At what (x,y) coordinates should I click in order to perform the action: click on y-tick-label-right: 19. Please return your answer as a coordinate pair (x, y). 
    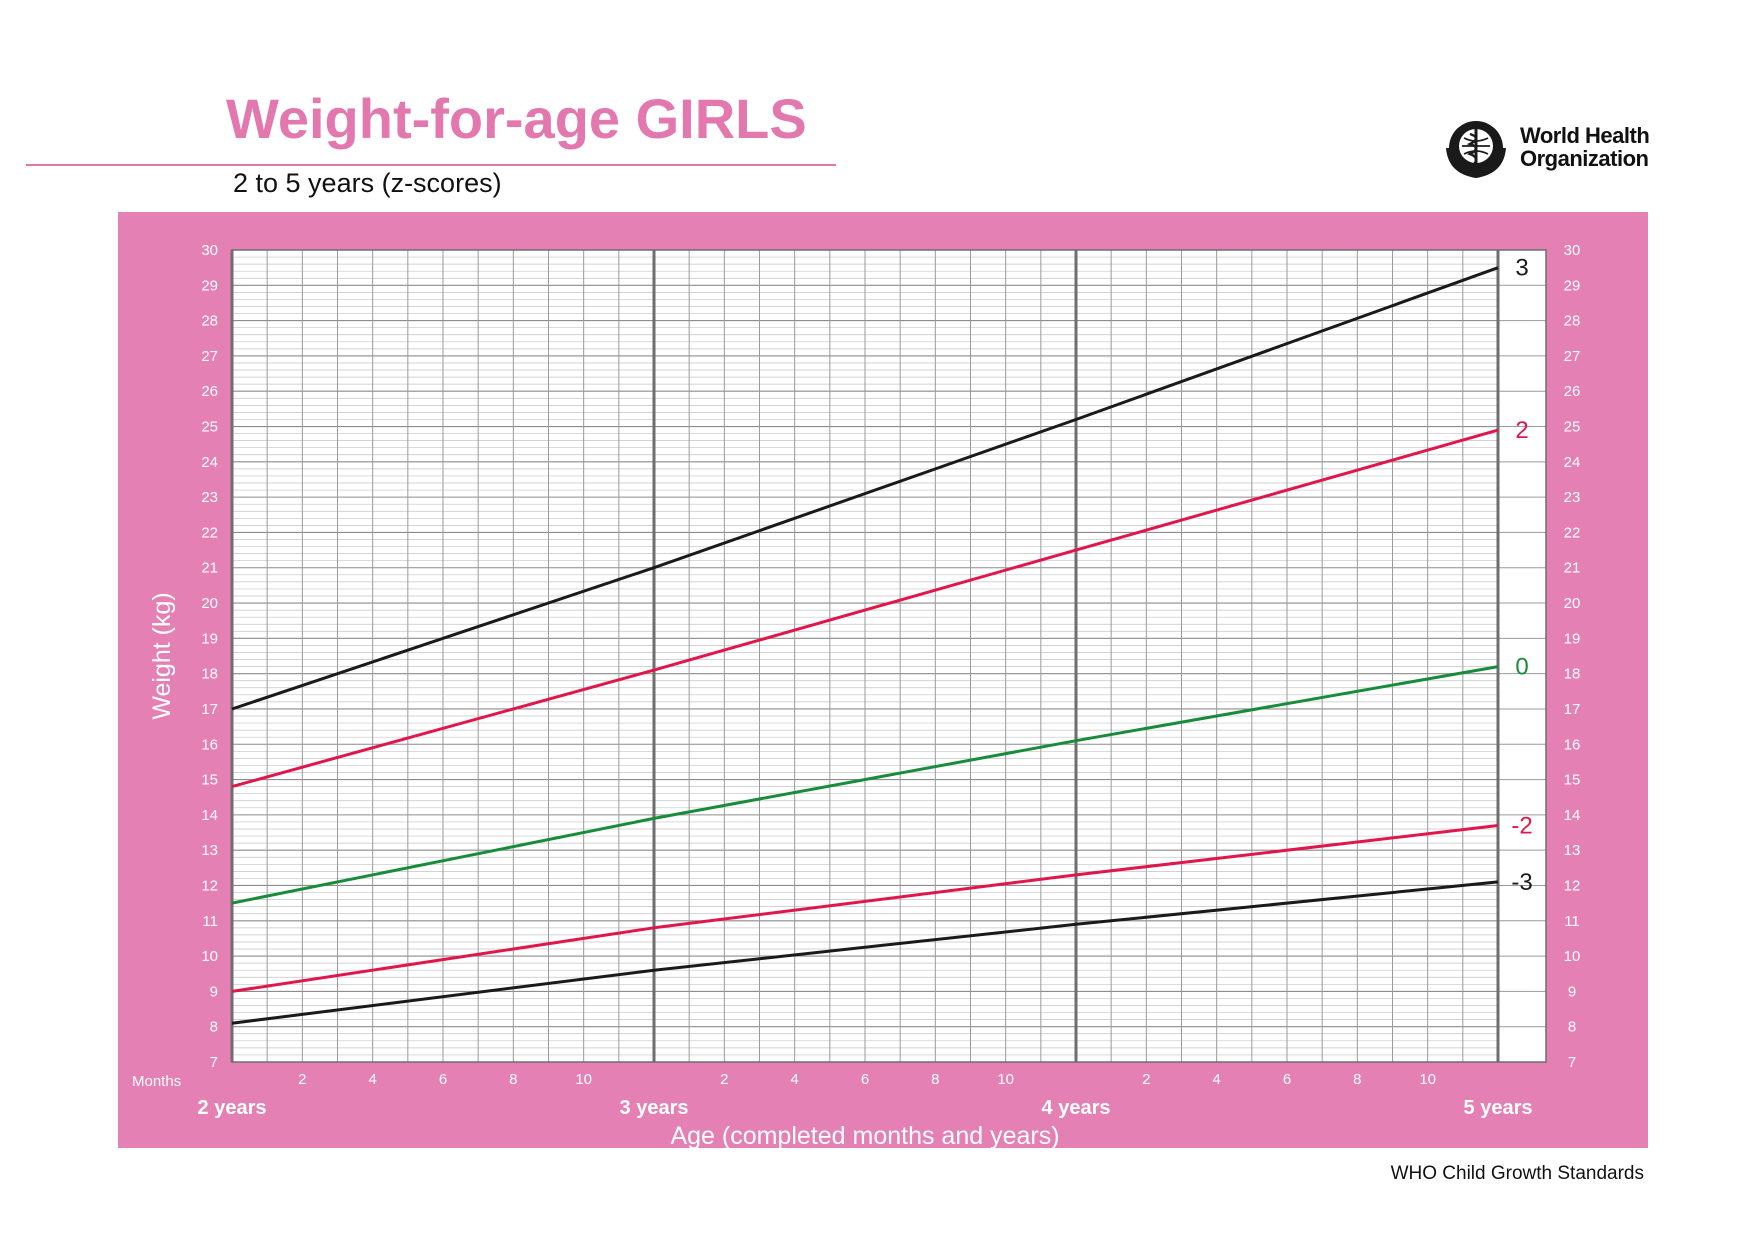
    Looking at the image, I should click on (1572, 638).